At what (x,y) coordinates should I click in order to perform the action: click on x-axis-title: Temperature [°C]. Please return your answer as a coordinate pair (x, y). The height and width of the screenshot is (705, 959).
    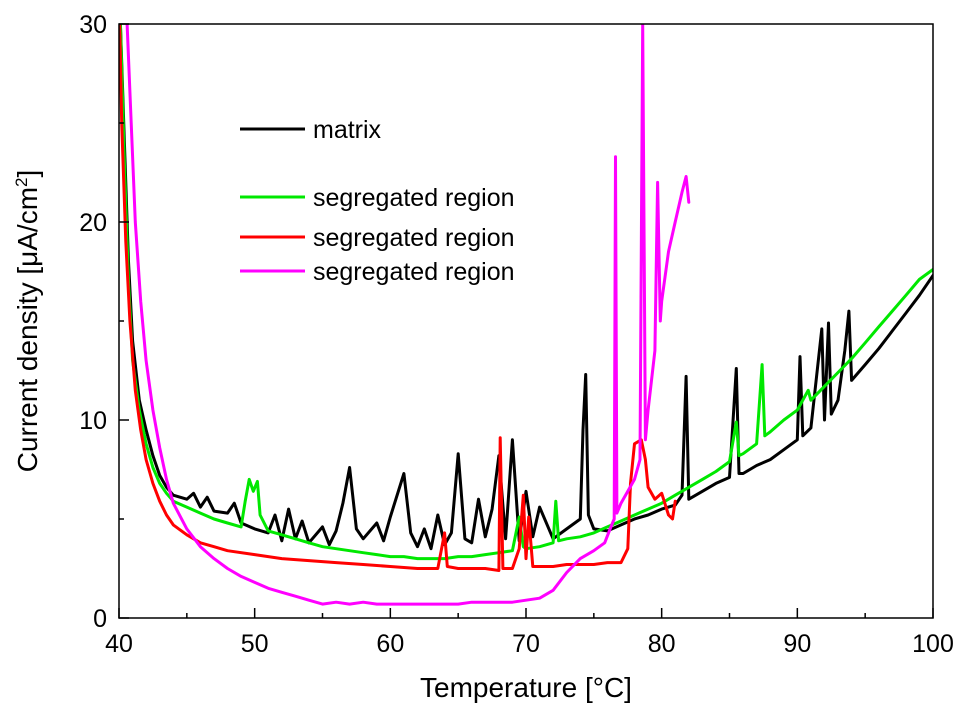
    Looking at the image, I should click on (526, 687).